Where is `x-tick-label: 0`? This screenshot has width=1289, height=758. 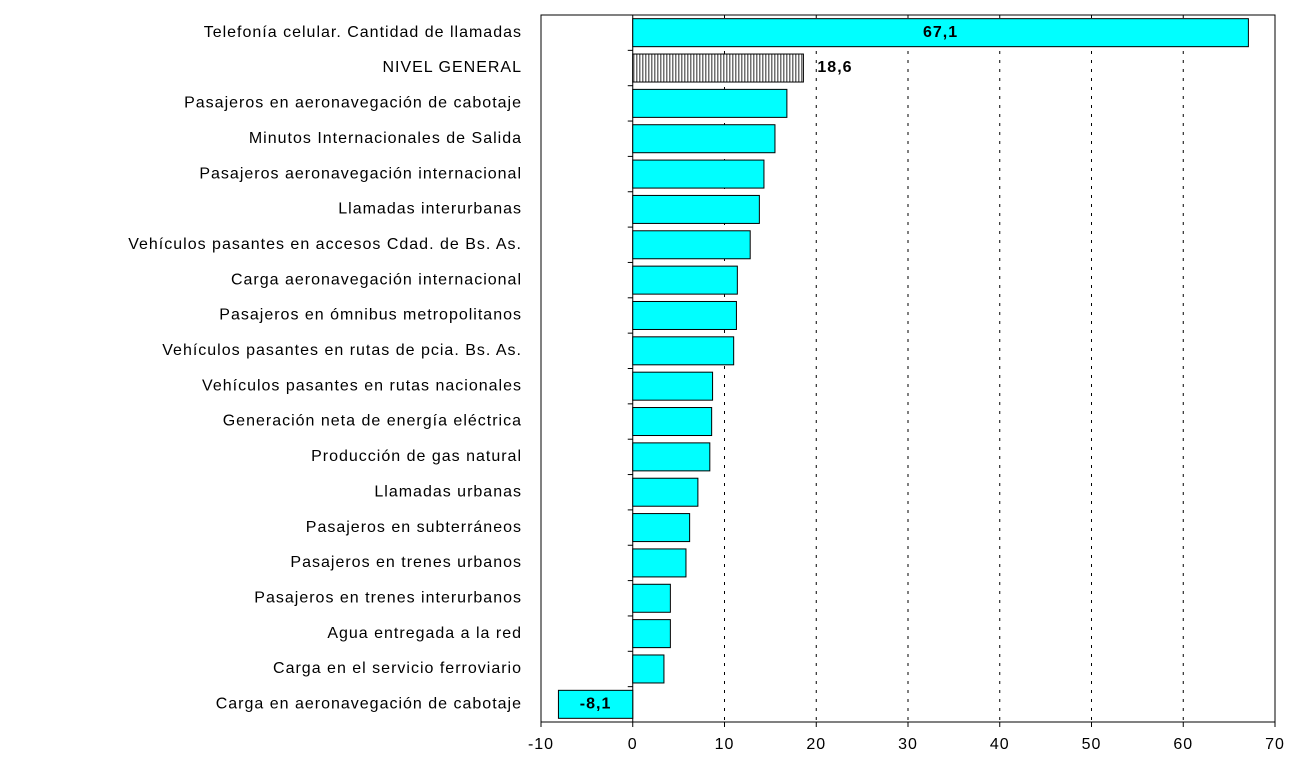 x-tick-label: 0 is located at coordinates (633, 744).